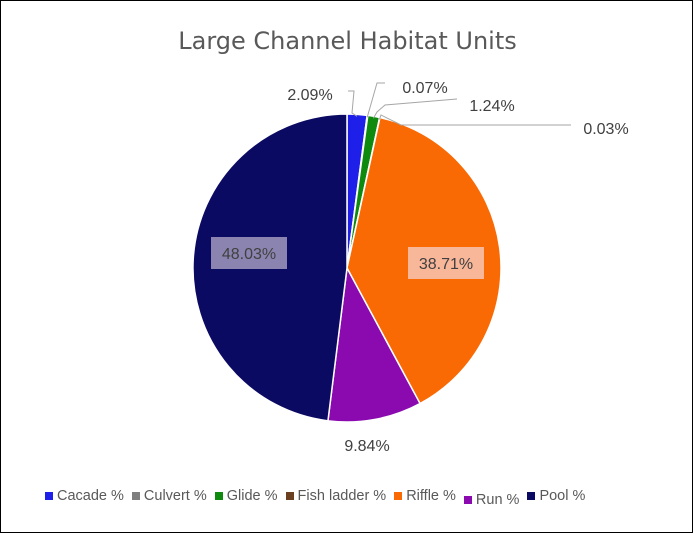  I want to click on data-label: 1.24%, so click(491, 106).